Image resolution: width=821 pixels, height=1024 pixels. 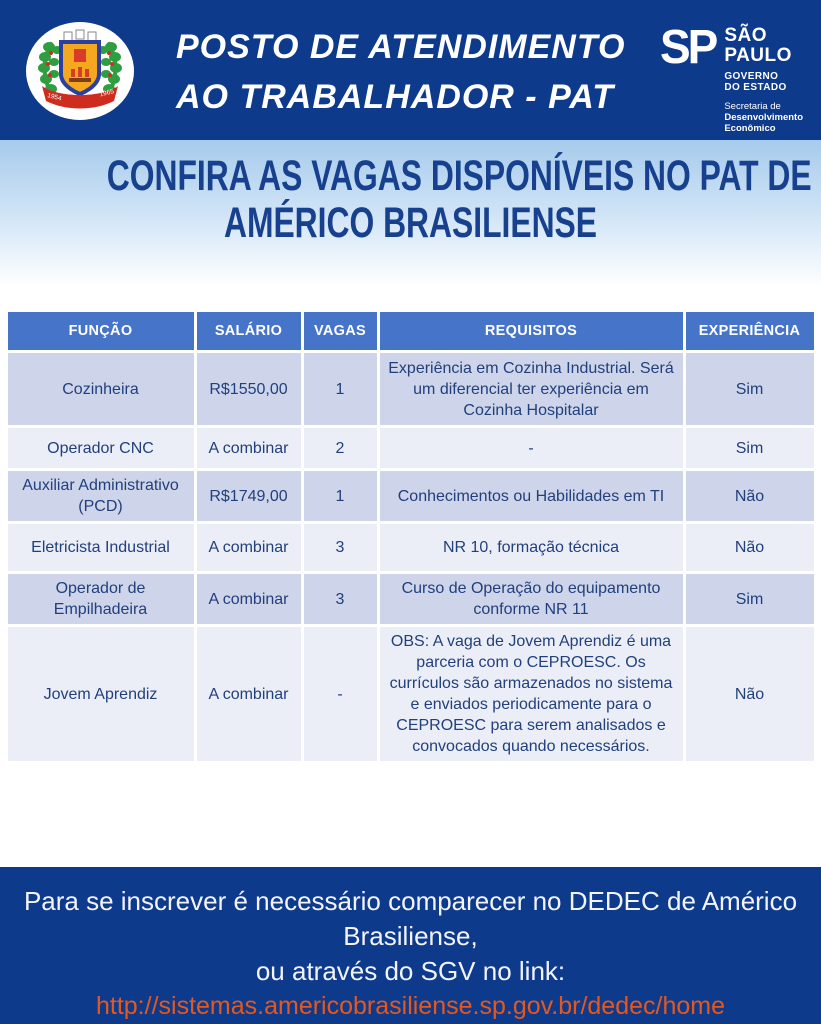 What do you see at coordinates (100, 389) in the screenshot?
I see `cell-funcao: Cozinheira` at bounding box center [100, 389].